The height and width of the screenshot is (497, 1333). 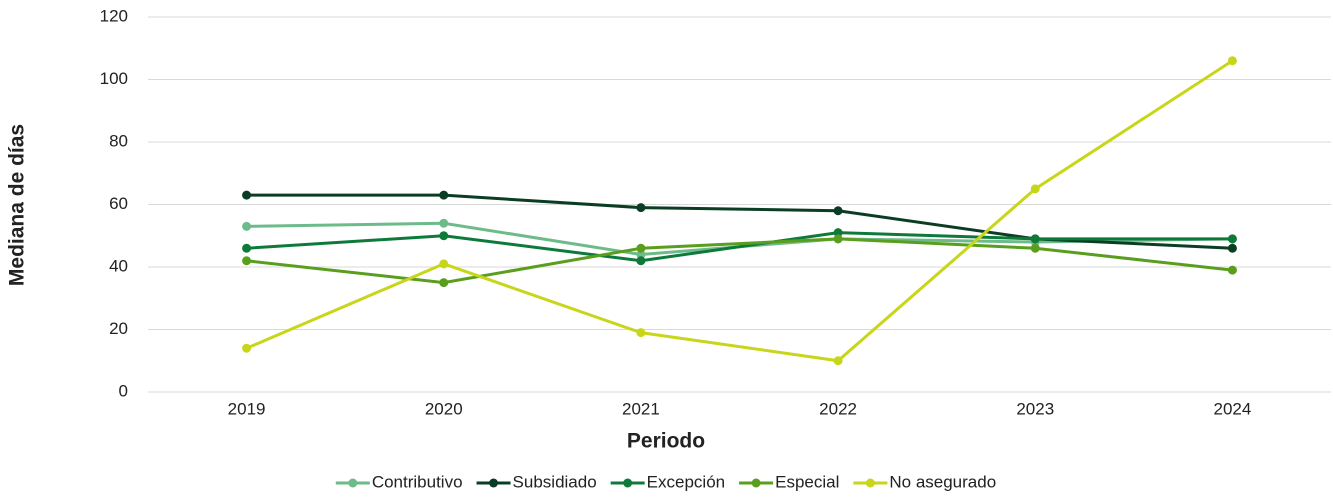 I want to click on x-axis-title: Periodo, so click(x=666, y=441).